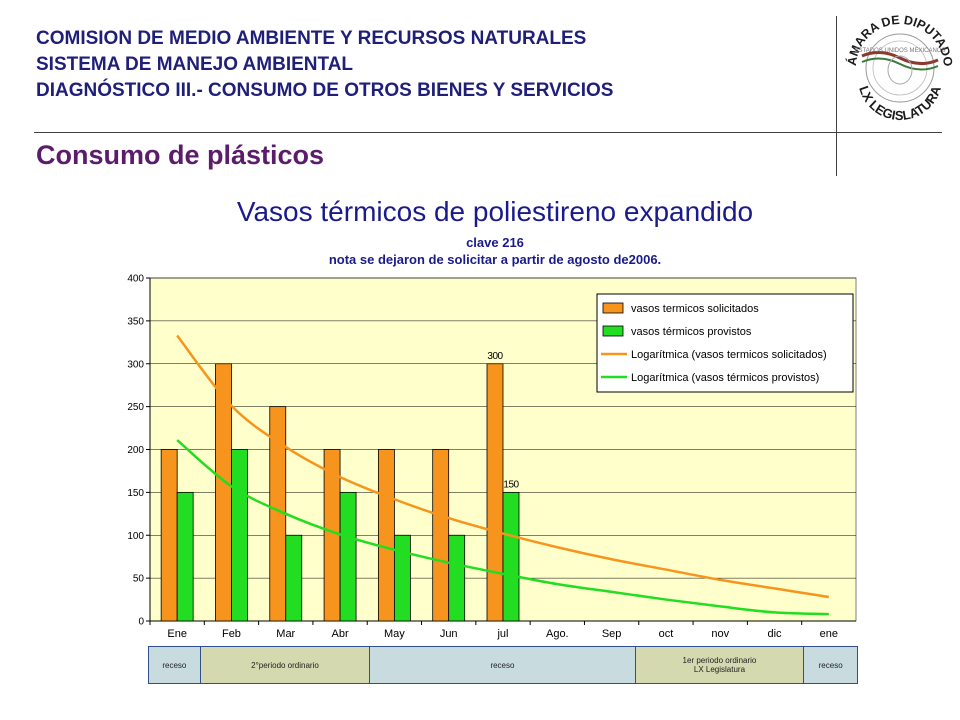 This screenshot has height=720, width=960. What do you see at coordinates (495, 356) in the screenshot?
I see `data-label: 300` at bounding box center [495, 356].